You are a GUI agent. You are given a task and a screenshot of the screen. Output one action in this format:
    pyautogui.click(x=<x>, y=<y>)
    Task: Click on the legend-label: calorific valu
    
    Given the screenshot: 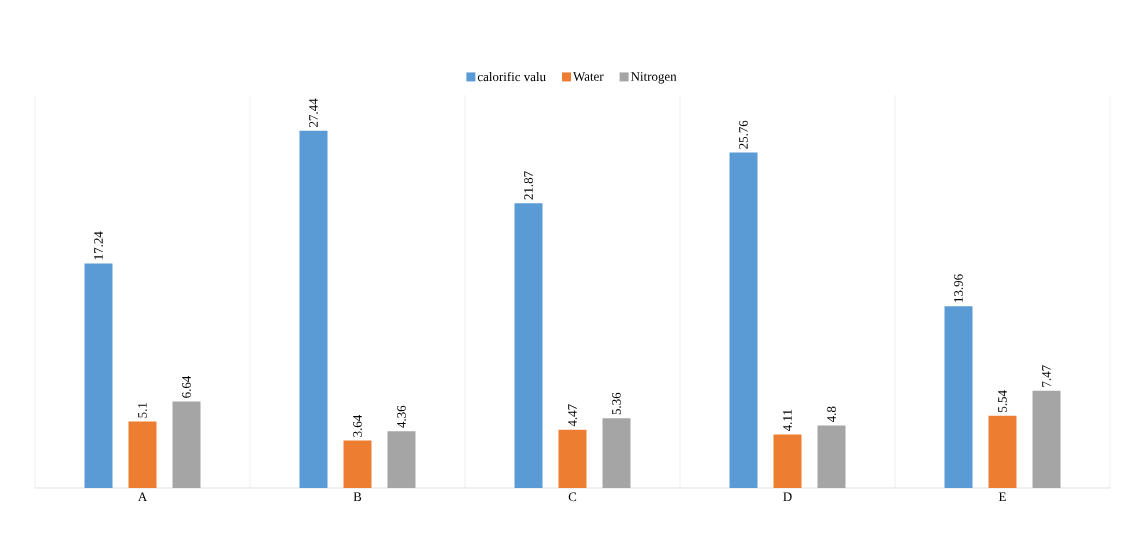 What is the action you would take?
    pyautogui.click(x=511, y=76)
    